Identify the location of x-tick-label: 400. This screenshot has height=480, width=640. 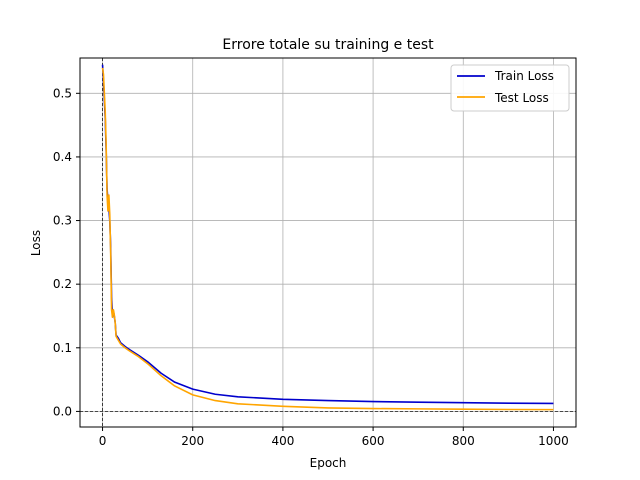
(282, 441).